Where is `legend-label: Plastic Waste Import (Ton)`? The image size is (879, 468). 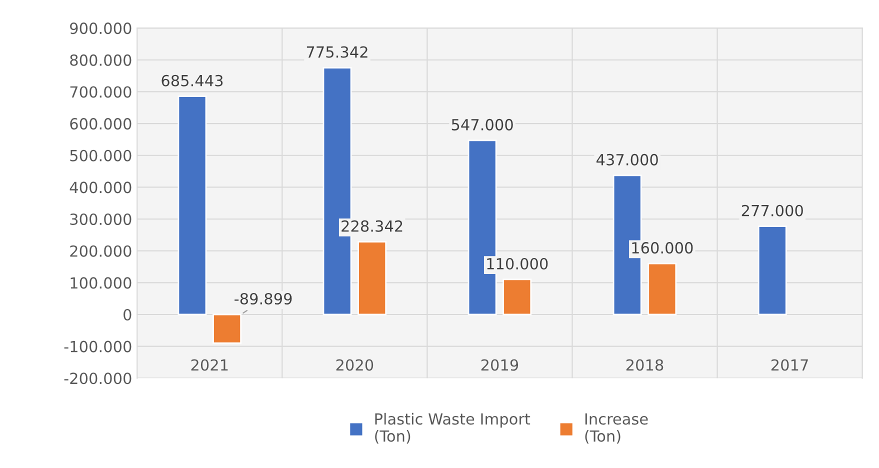
legend-label: Plastic Waste Import (Ton) is located at coordinates (452, 428).